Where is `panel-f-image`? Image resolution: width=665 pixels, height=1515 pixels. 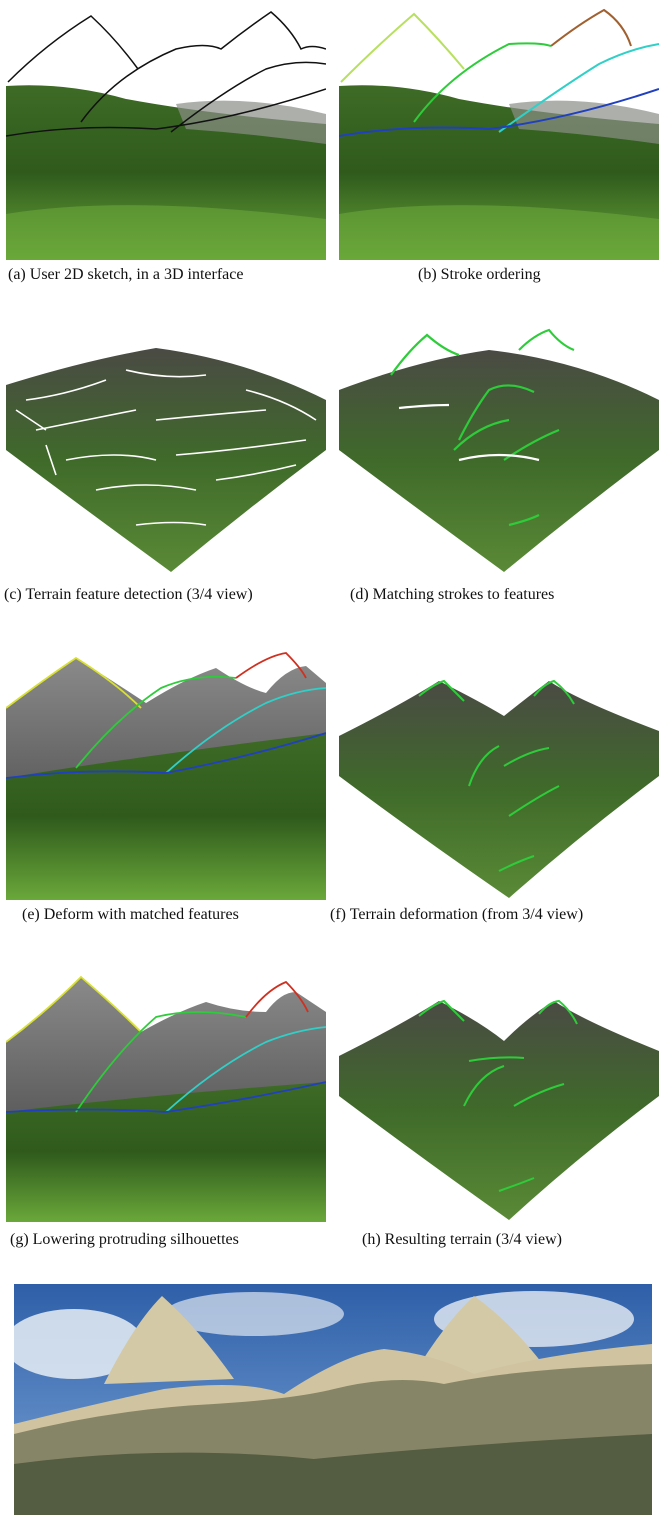
panel-f-image is located at coordinates (499, 788).